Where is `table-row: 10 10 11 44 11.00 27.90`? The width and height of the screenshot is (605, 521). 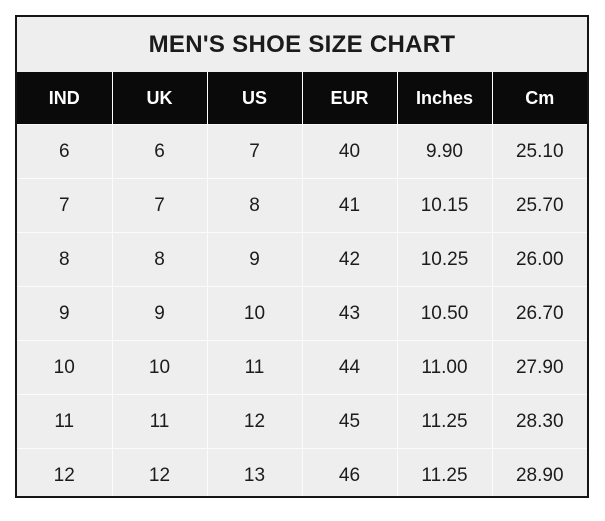
table-row: 10 10 11 44 11.00 27.90 is located at coordinates (302, 367).